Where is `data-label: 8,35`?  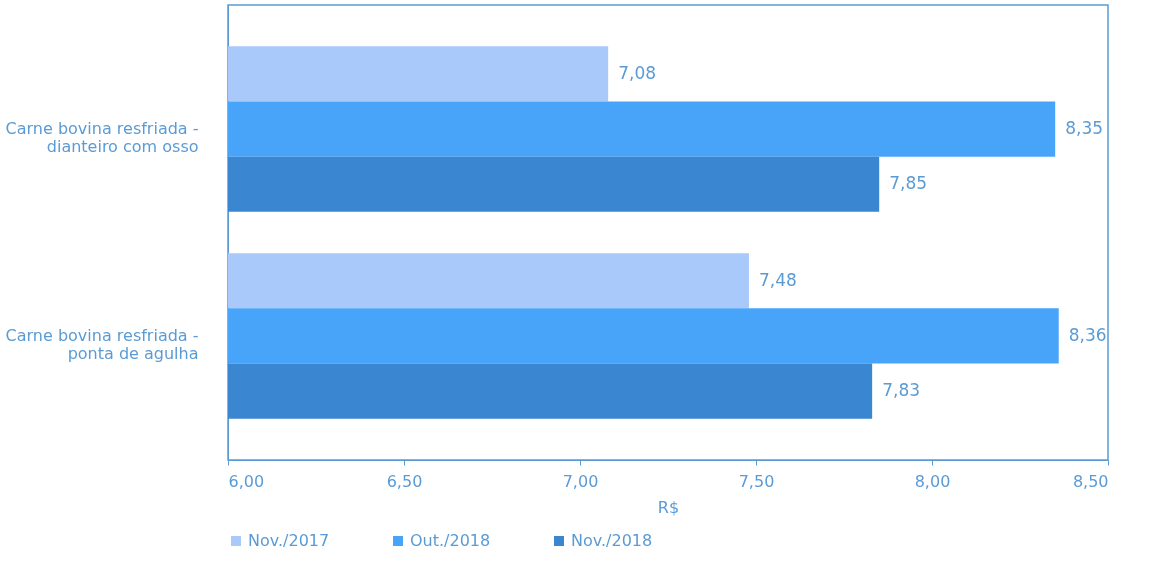 data-label: 8,35 is located at coordinates (1084, 128).